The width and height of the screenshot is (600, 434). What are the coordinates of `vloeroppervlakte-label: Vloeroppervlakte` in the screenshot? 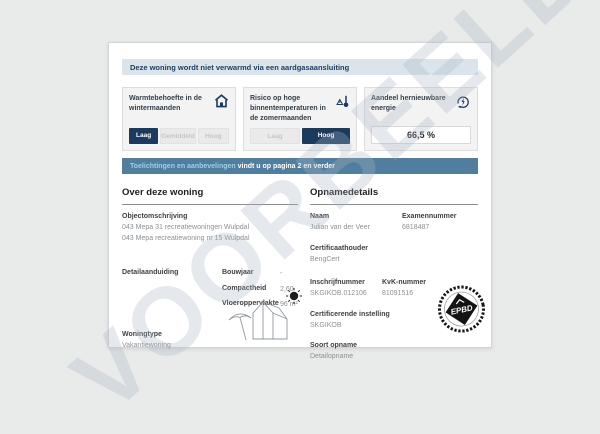 It's located at (250, 304).